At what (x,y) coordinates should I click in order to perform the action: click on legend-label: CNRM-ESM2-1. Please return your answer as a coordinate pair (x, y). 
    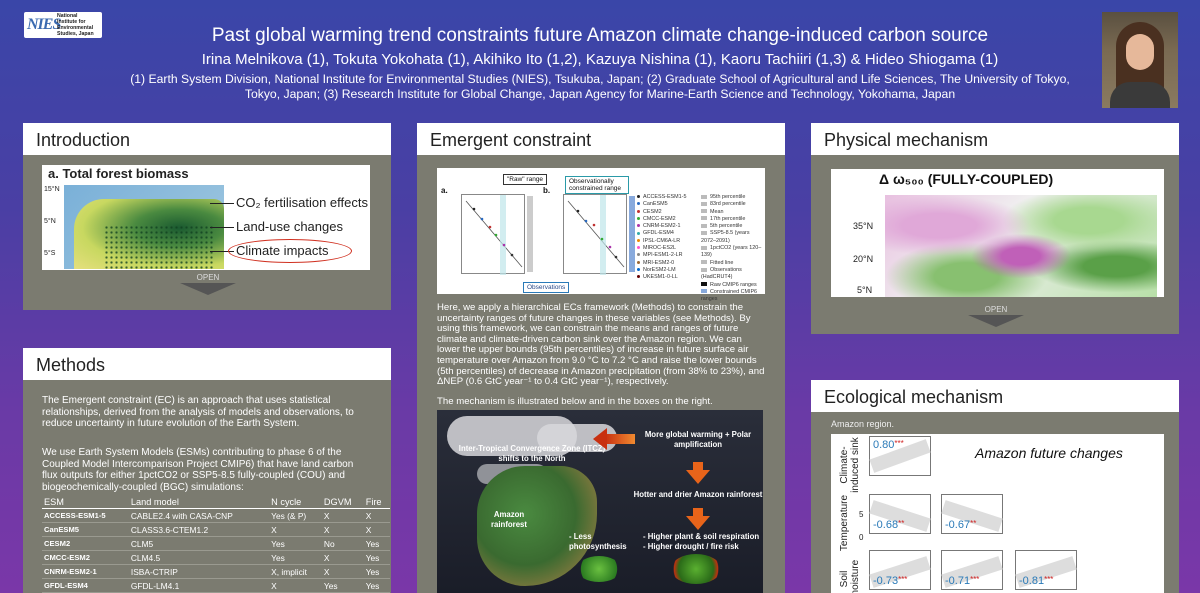
    Looking at the image, I should click on (662, 226).